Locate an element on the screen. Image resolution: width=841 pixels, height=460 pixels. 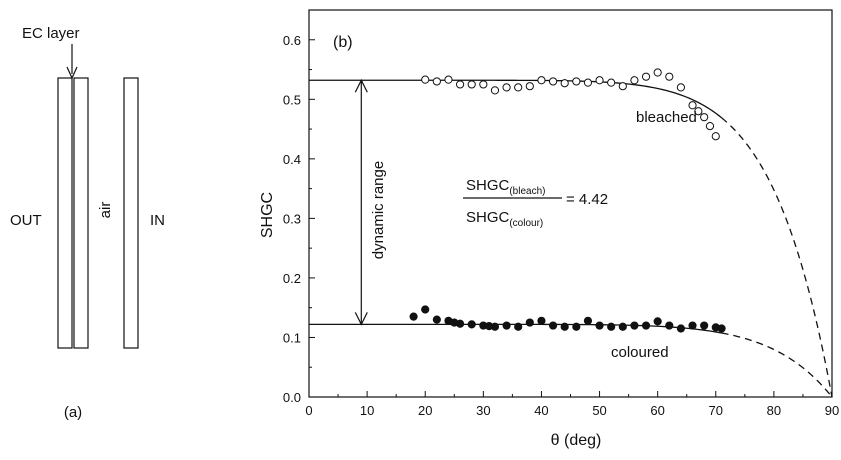
y-tick-label: 0.6 is located at coordinates (292, 40).